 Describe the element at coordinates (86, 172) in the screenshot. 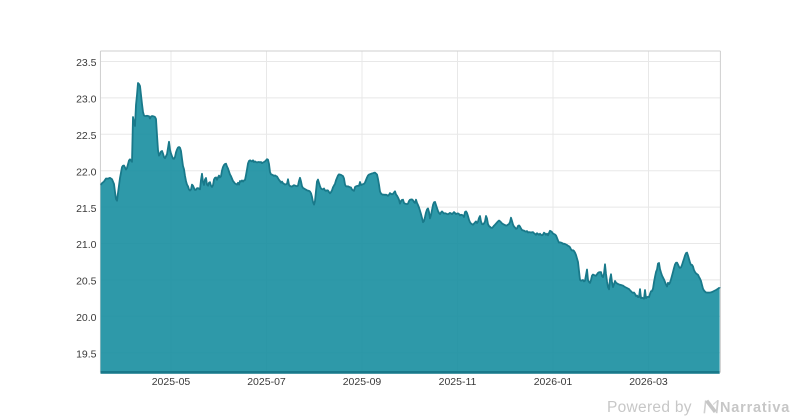

I see `svg-text: 22.0` at that location.